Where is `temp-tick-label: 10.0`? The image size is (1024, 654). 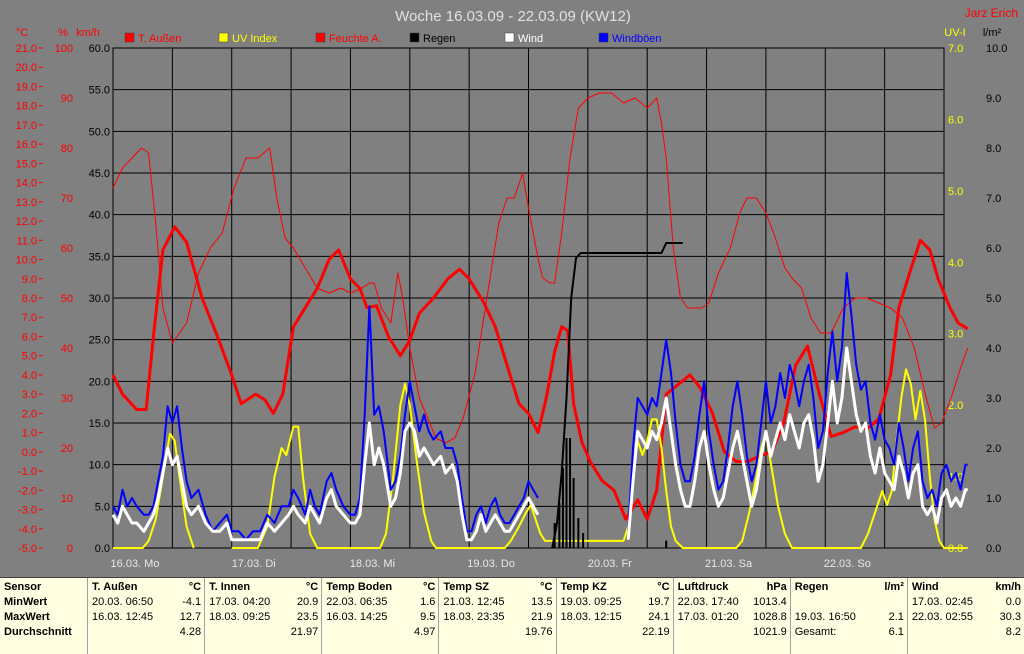
temp-tick-label: 10.0 is located at coordinates (26, 261).